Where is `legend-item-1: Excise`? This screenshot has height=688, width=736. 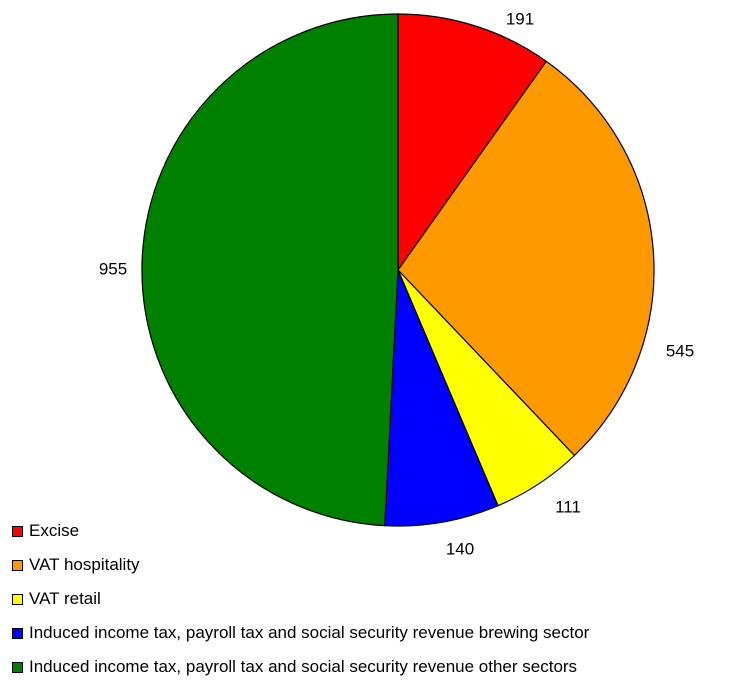
legend-item-1: Excise is located at coordinates (300, 531).